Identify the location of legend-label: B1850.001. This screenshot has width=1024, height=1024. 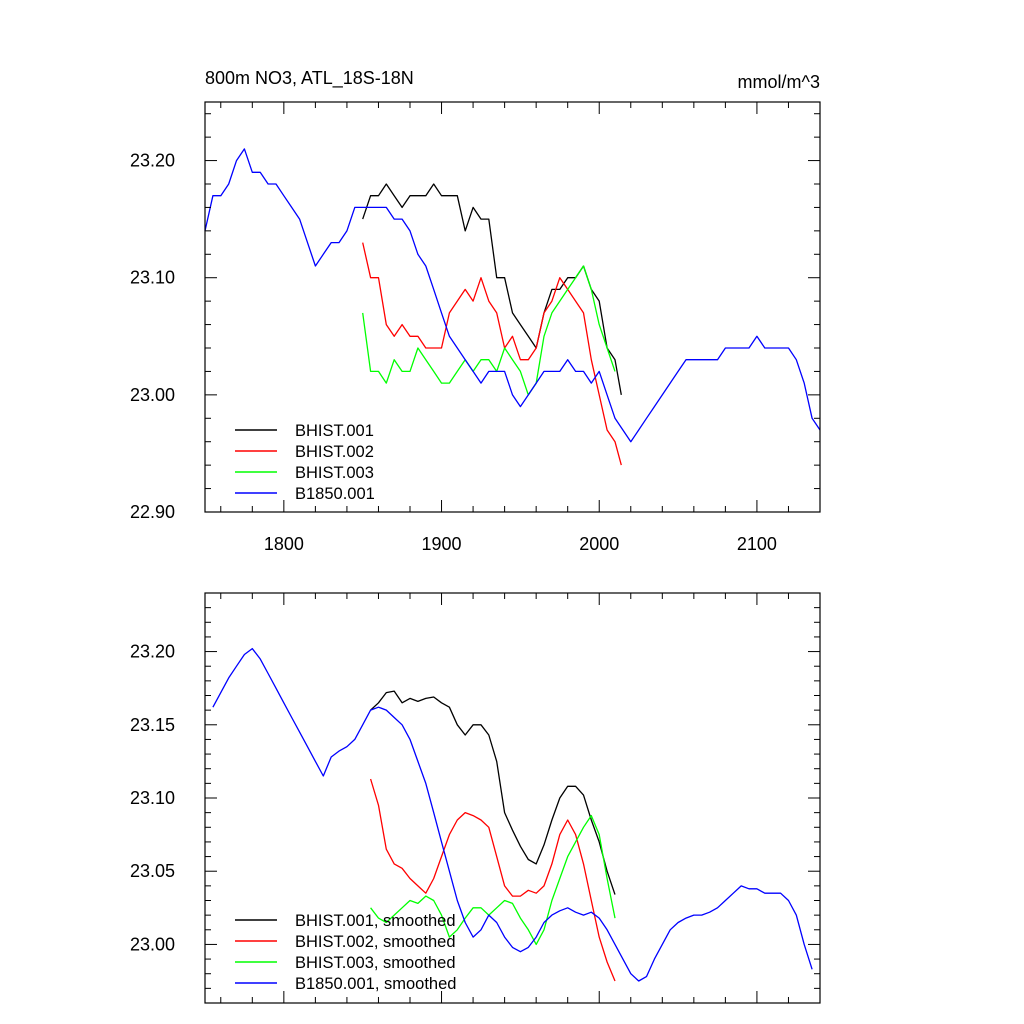
(335, 494).